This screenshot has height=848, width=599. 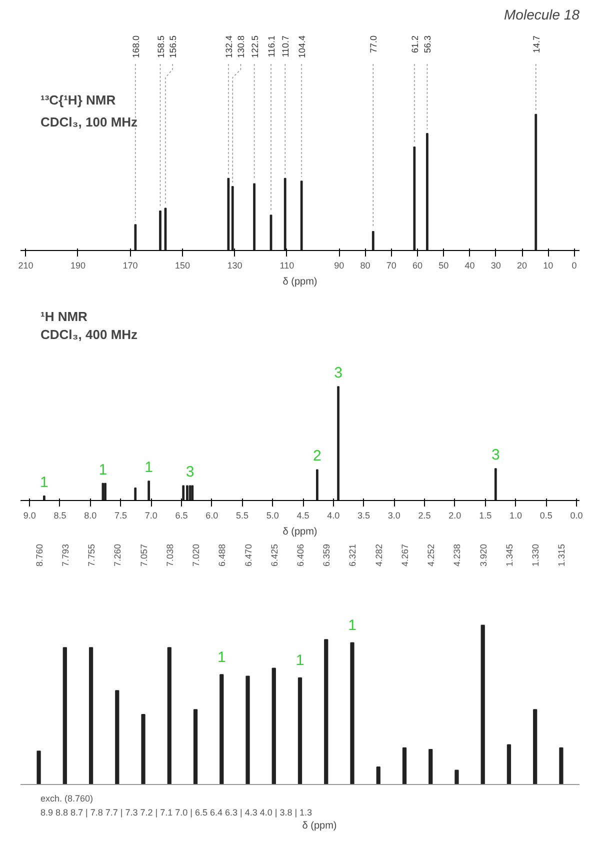 What do you see at coordinates (90, 515) in the screenshot?
I see `x-tick-label: 8.0` at bounding box center [90, 515].